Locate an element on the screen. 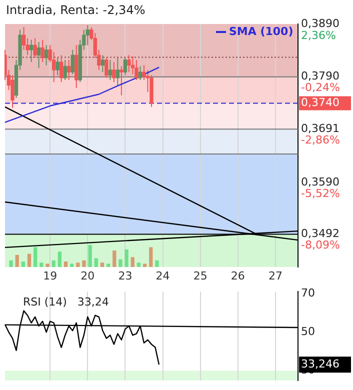 This screenshot has width=353, height=390. y-tick-label: 70 is located at coordinates (308, 293).